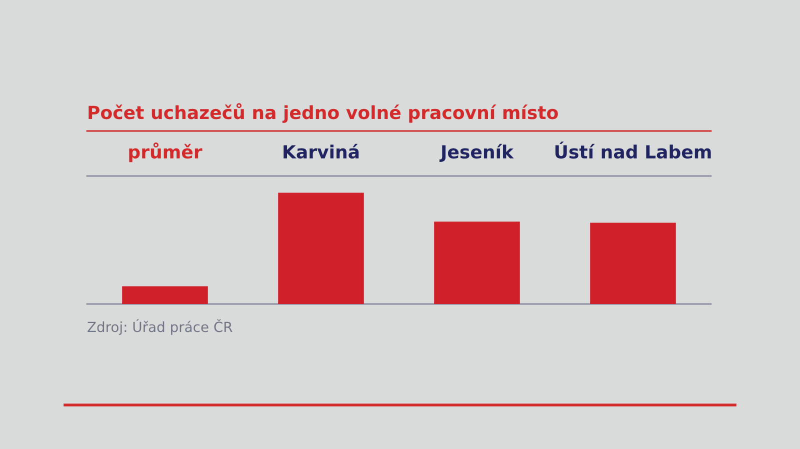 Image resolution: width=800 pixels, height=449 pixels. What do you see at coordinates (160, 327) in the screenshot?
I see `text: Zdroj: Úřad práce ČR` at bounding box center [160, 327].